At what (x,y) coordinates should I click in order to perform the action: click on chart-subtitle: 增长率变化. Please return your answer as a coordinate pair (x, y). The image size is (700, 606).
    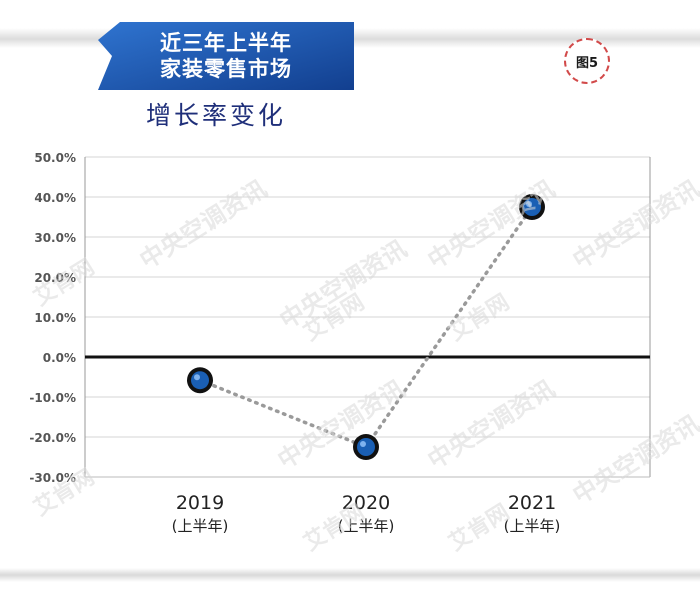
    Looking at the image, I should click on (216, 115).